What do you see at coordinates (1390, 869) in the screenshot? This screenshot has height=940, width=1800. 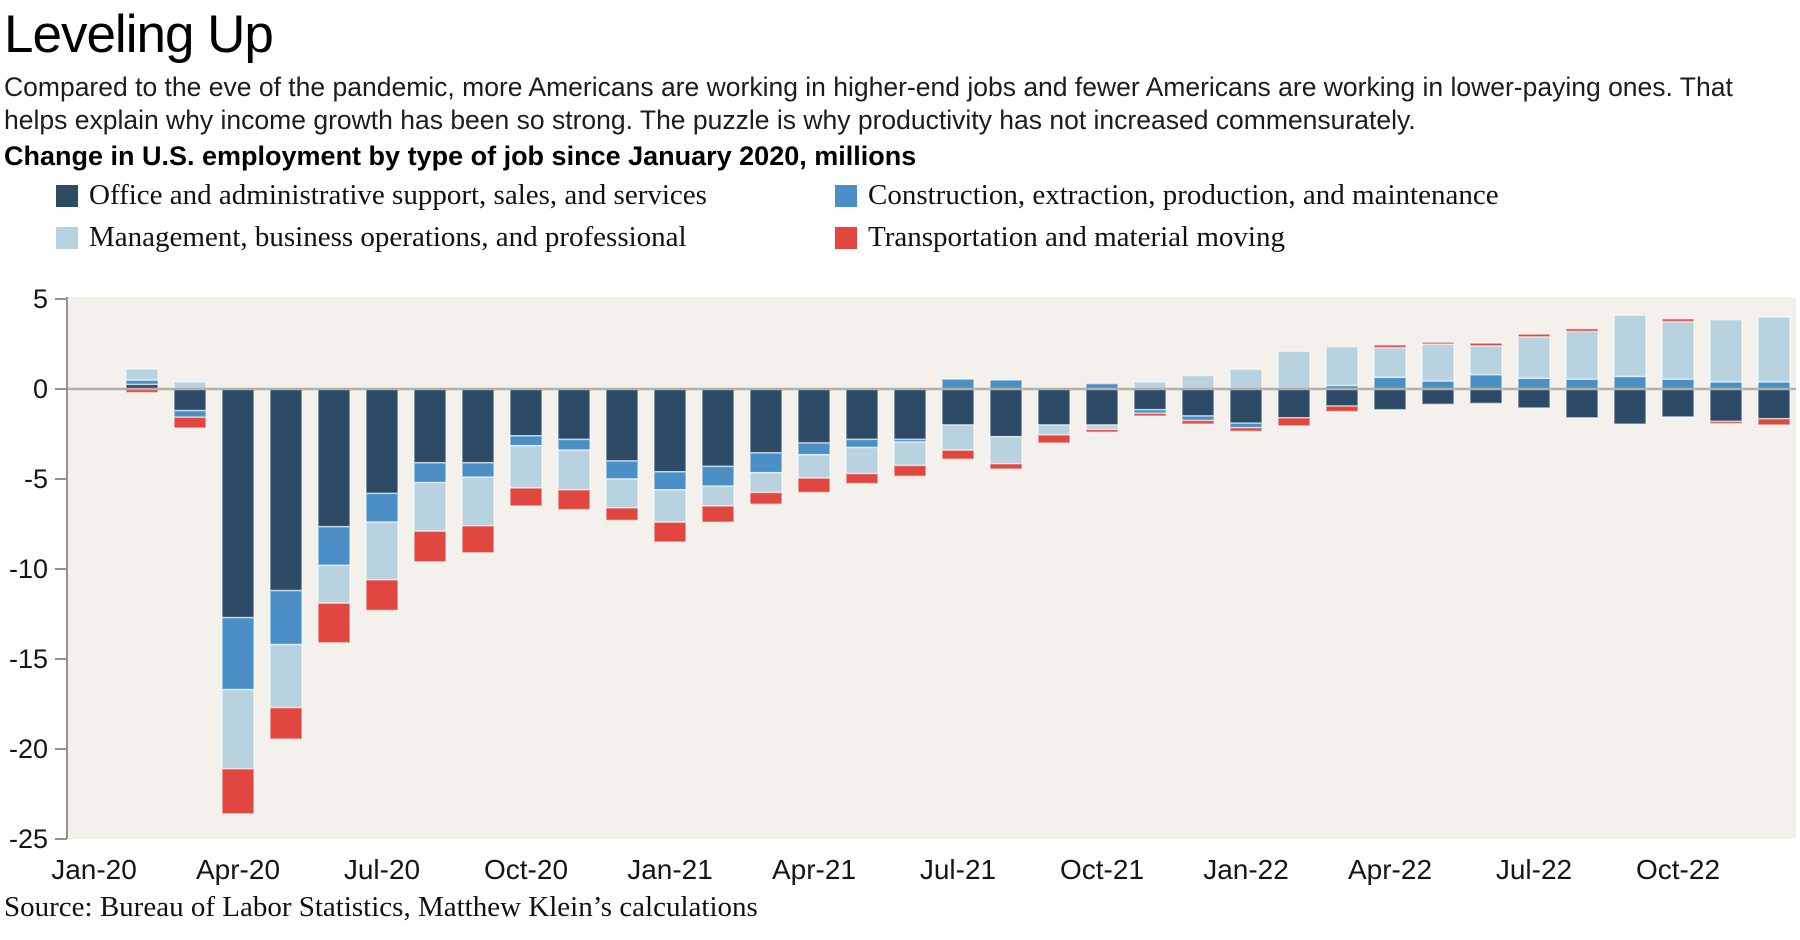 I see `x-tick-label: Apr-22` at bounding box center [1390, 869].